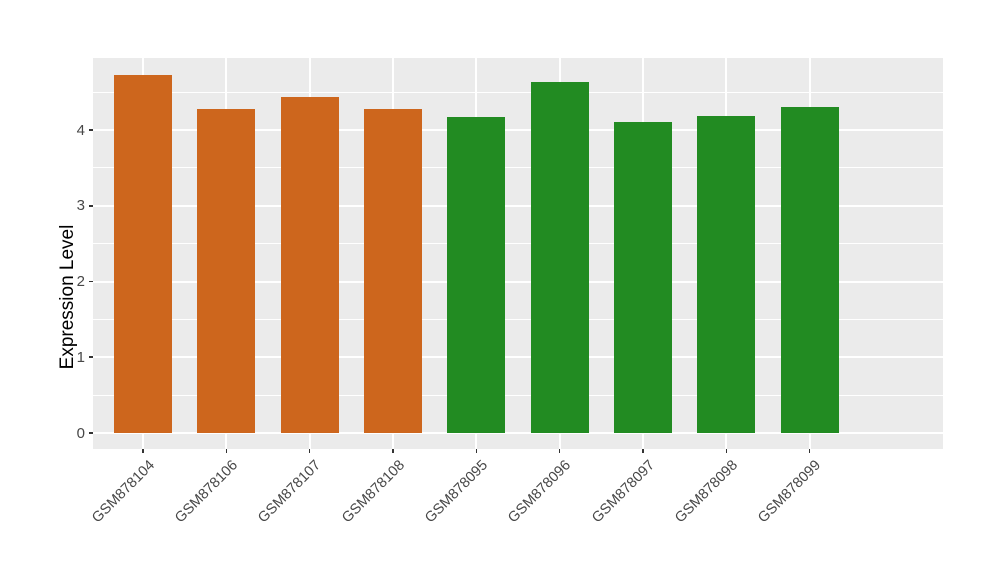 Image resolution: width=1000 pixels, height=580 pixels. Describe the element at coordinates (80, 130) in the screenshot. I see `y-tick-label: 4` at that location.